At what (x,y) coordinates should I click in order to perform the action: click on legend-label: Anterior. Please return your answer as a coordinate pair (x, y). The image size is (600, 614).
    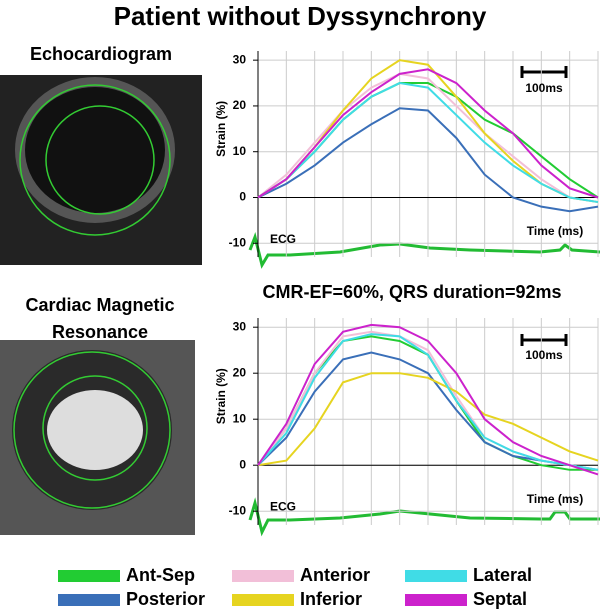
    Looking at the image, I should click on (335, 575).